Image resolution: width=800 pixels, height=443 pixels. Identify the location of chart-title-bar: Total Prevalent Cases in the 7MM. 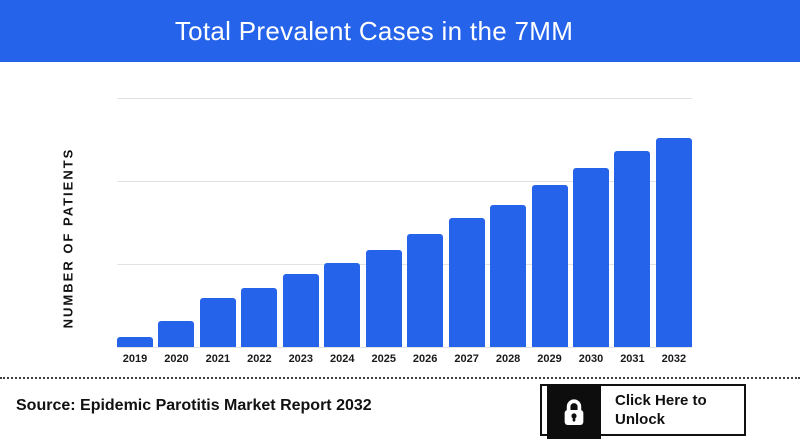
(400, 31).